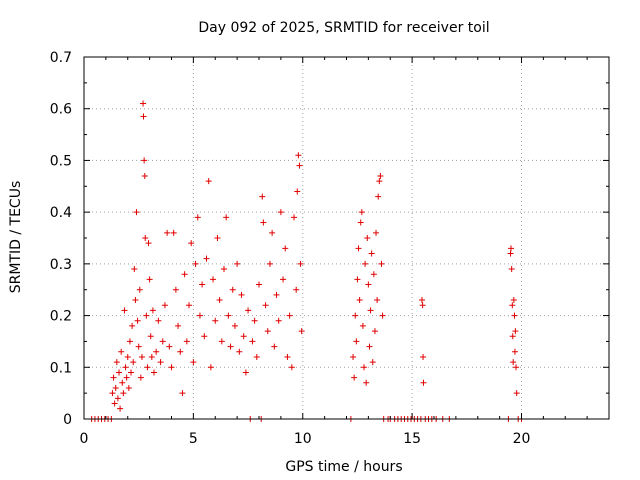 Image resolution: width=640 pixels, height=480 pixels. What do you see at coordinates (61, 368) in the screenshot?
I see `y-tick-label: 0.1` at bounding box center [61, 368].